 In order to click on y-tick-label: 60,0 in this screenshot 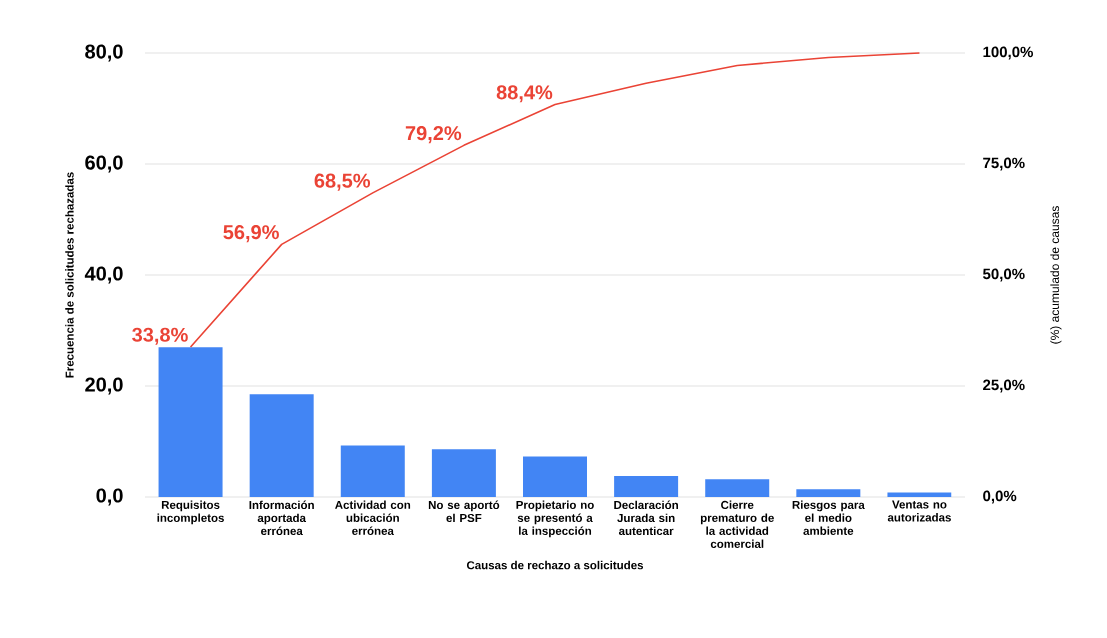, I will do `click(104, 164)`.